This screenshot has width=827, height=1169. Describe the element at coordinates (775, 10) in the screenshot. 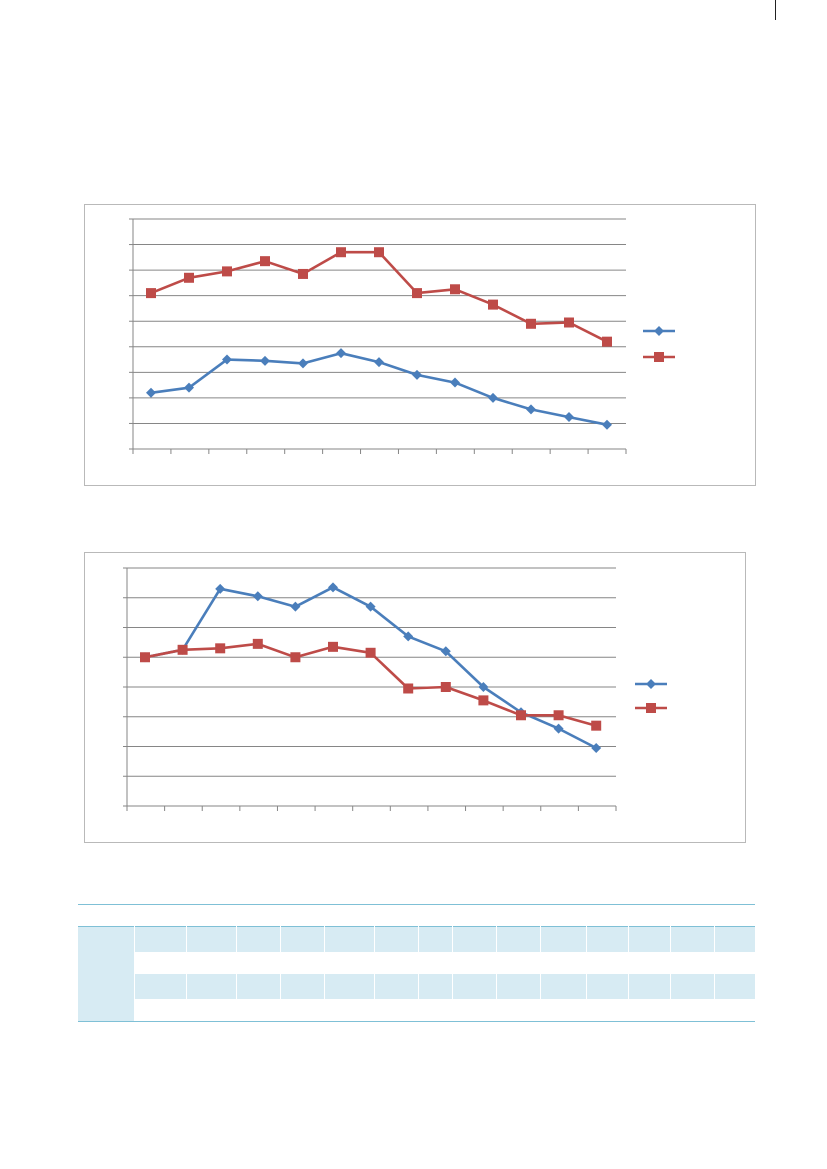

I see `page-edge-line` at that location.